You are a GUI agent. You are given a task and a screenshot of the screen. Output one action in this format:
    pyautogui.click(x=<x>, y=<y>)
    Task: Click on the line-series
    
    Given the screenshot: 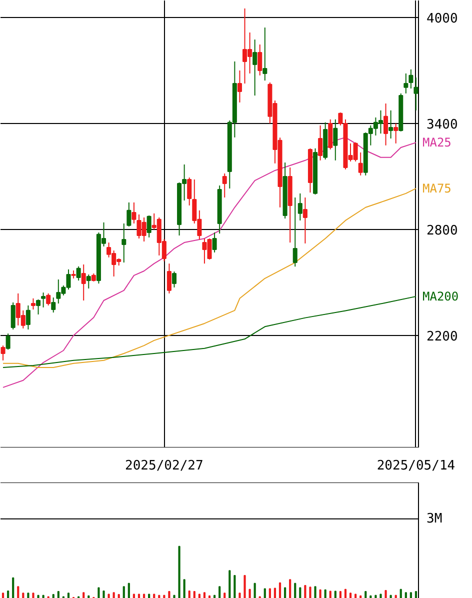 What is the action you would take?
    pyautogui.click(x=209, y=332)
    